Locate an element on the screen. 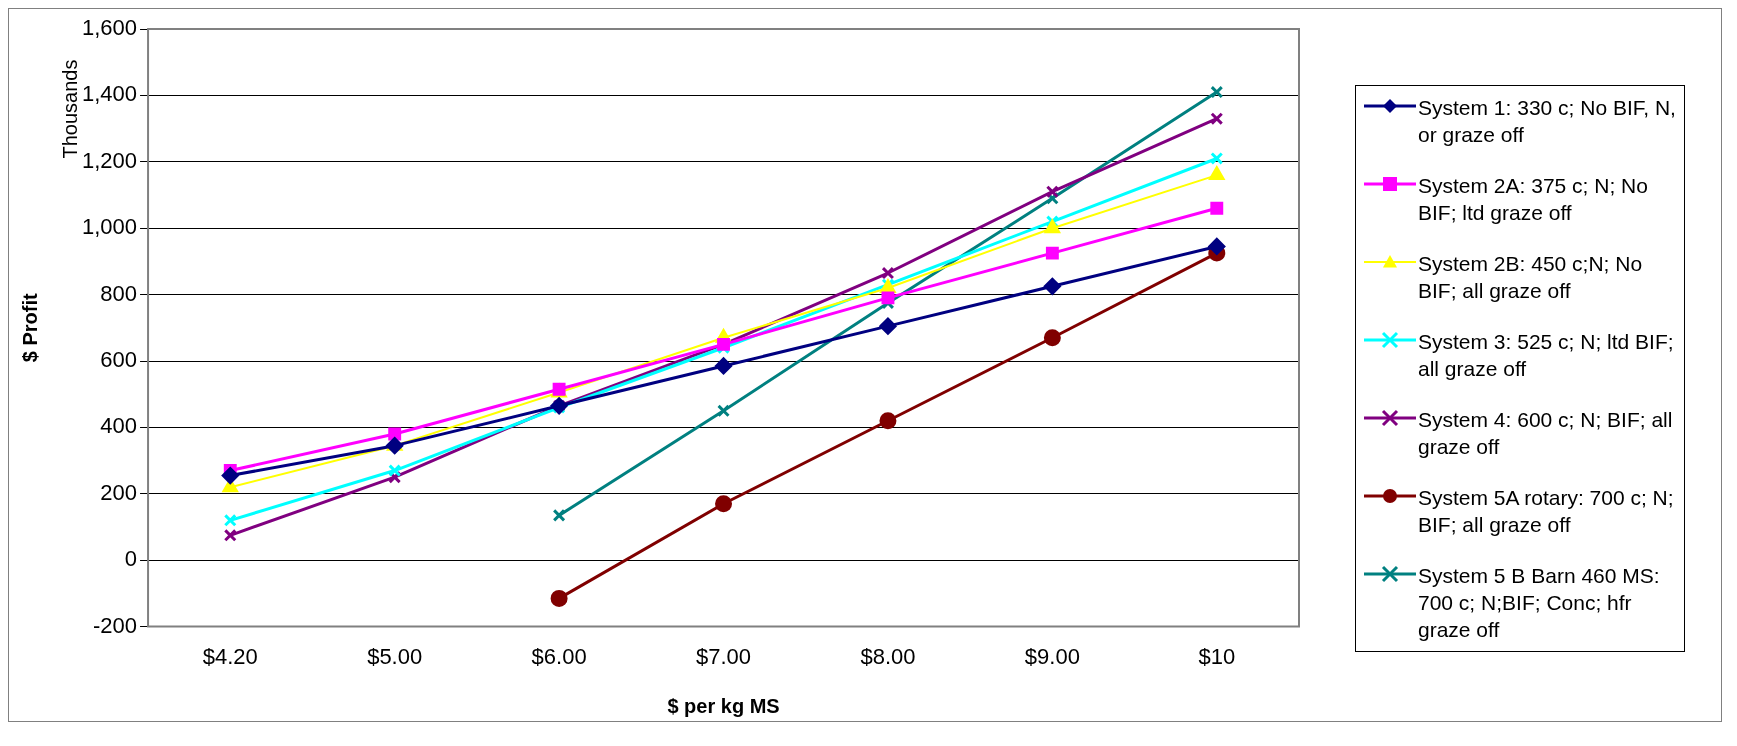 Image resolution: width=1737 pixels, height=746 pixels. y-tick-label: 1,400 is located at coordinates (109, 94).